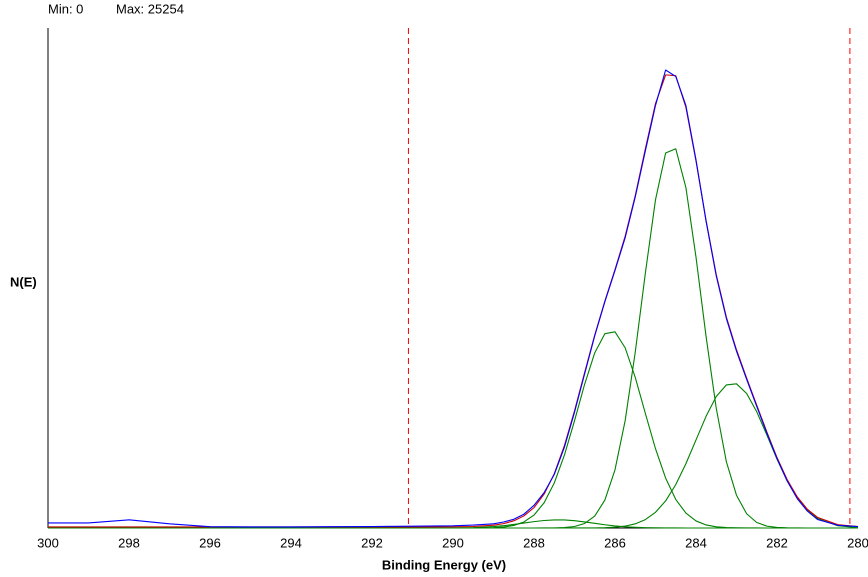 Image resolution: width=868 pixels, height=577 pixels. I want to click on max-label: Max: 25254, so click(150, 8).